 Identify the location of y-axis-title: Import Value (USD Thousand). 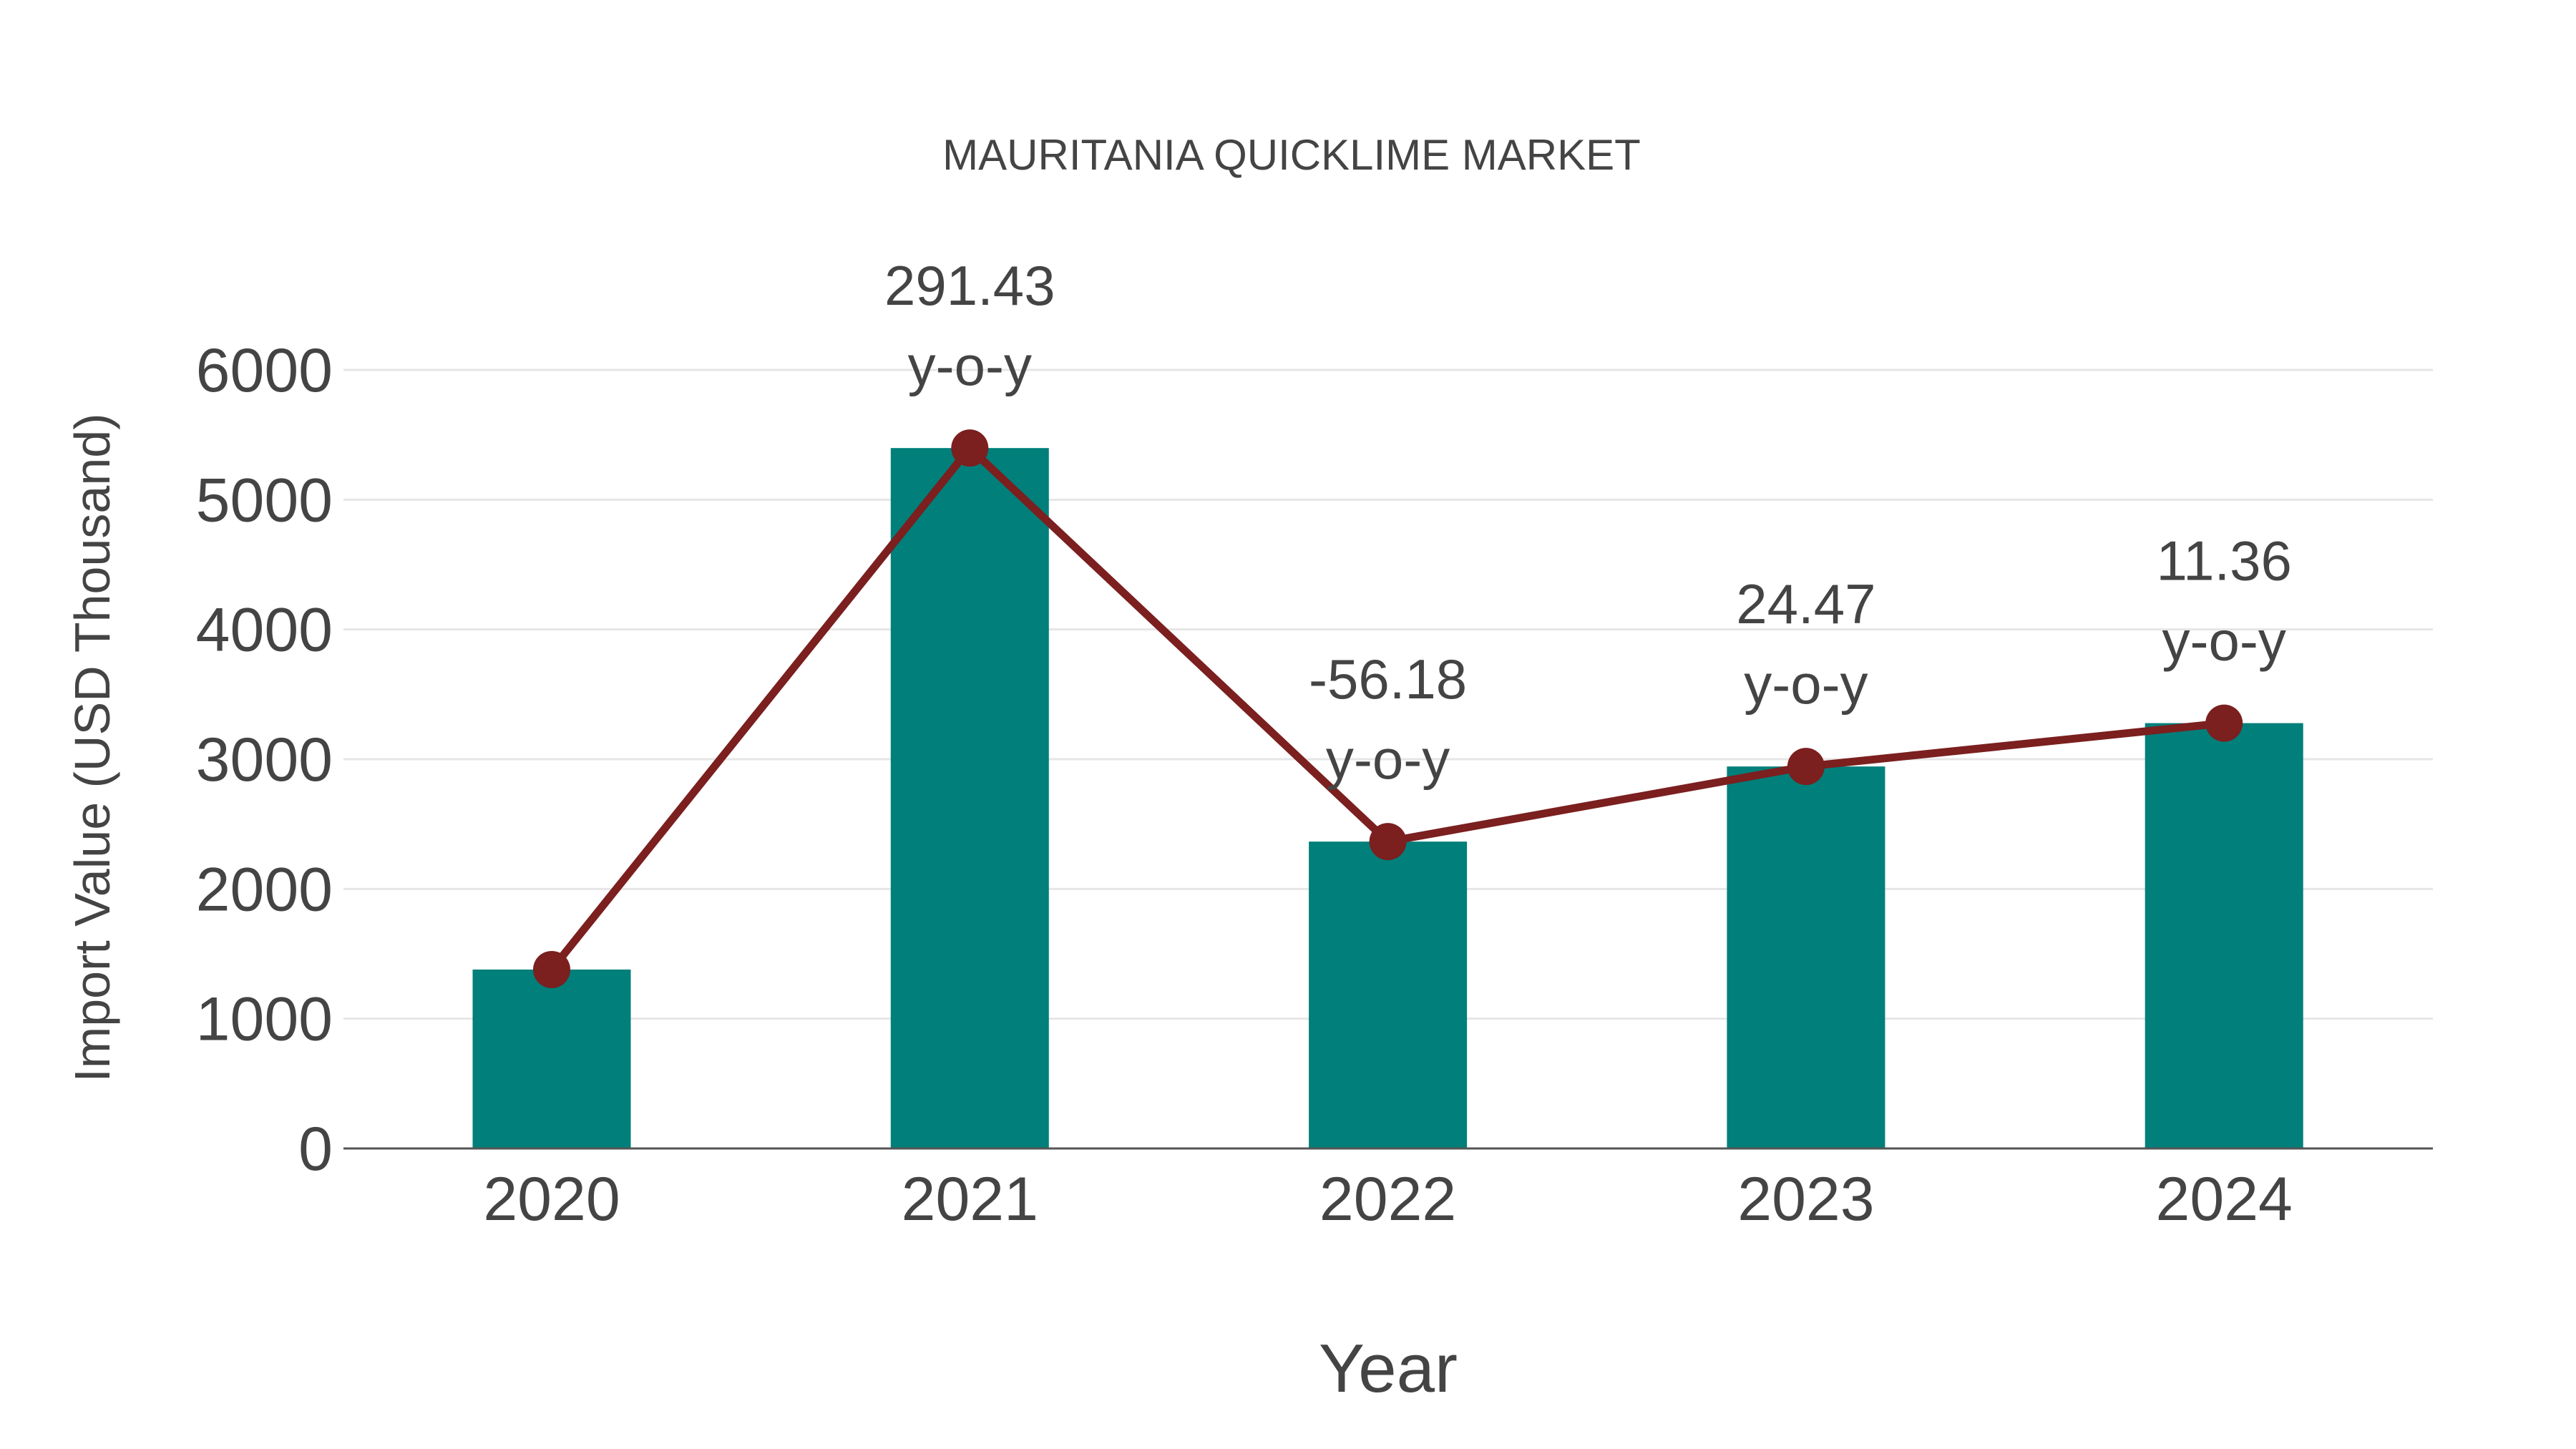
(92, 747).